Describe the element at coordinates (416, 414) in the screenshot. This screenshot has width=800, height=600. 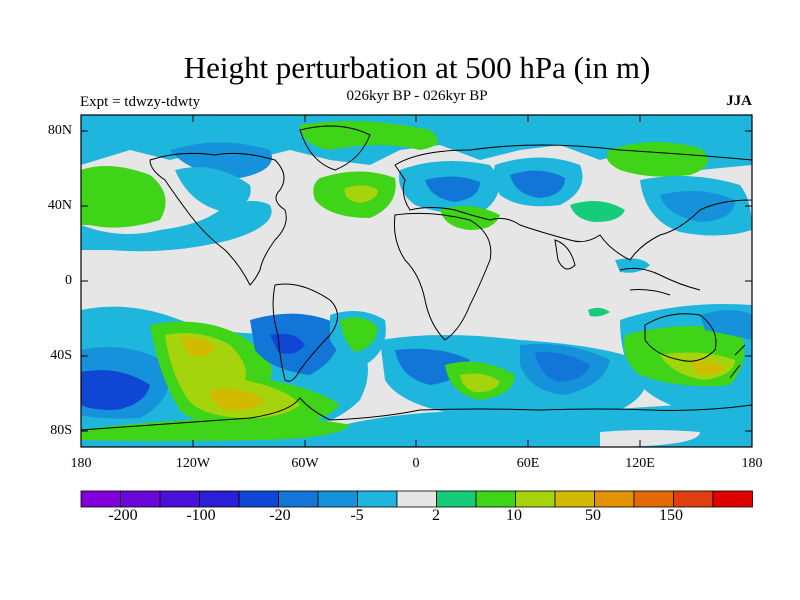
I see `coast-antarctica` at that location.